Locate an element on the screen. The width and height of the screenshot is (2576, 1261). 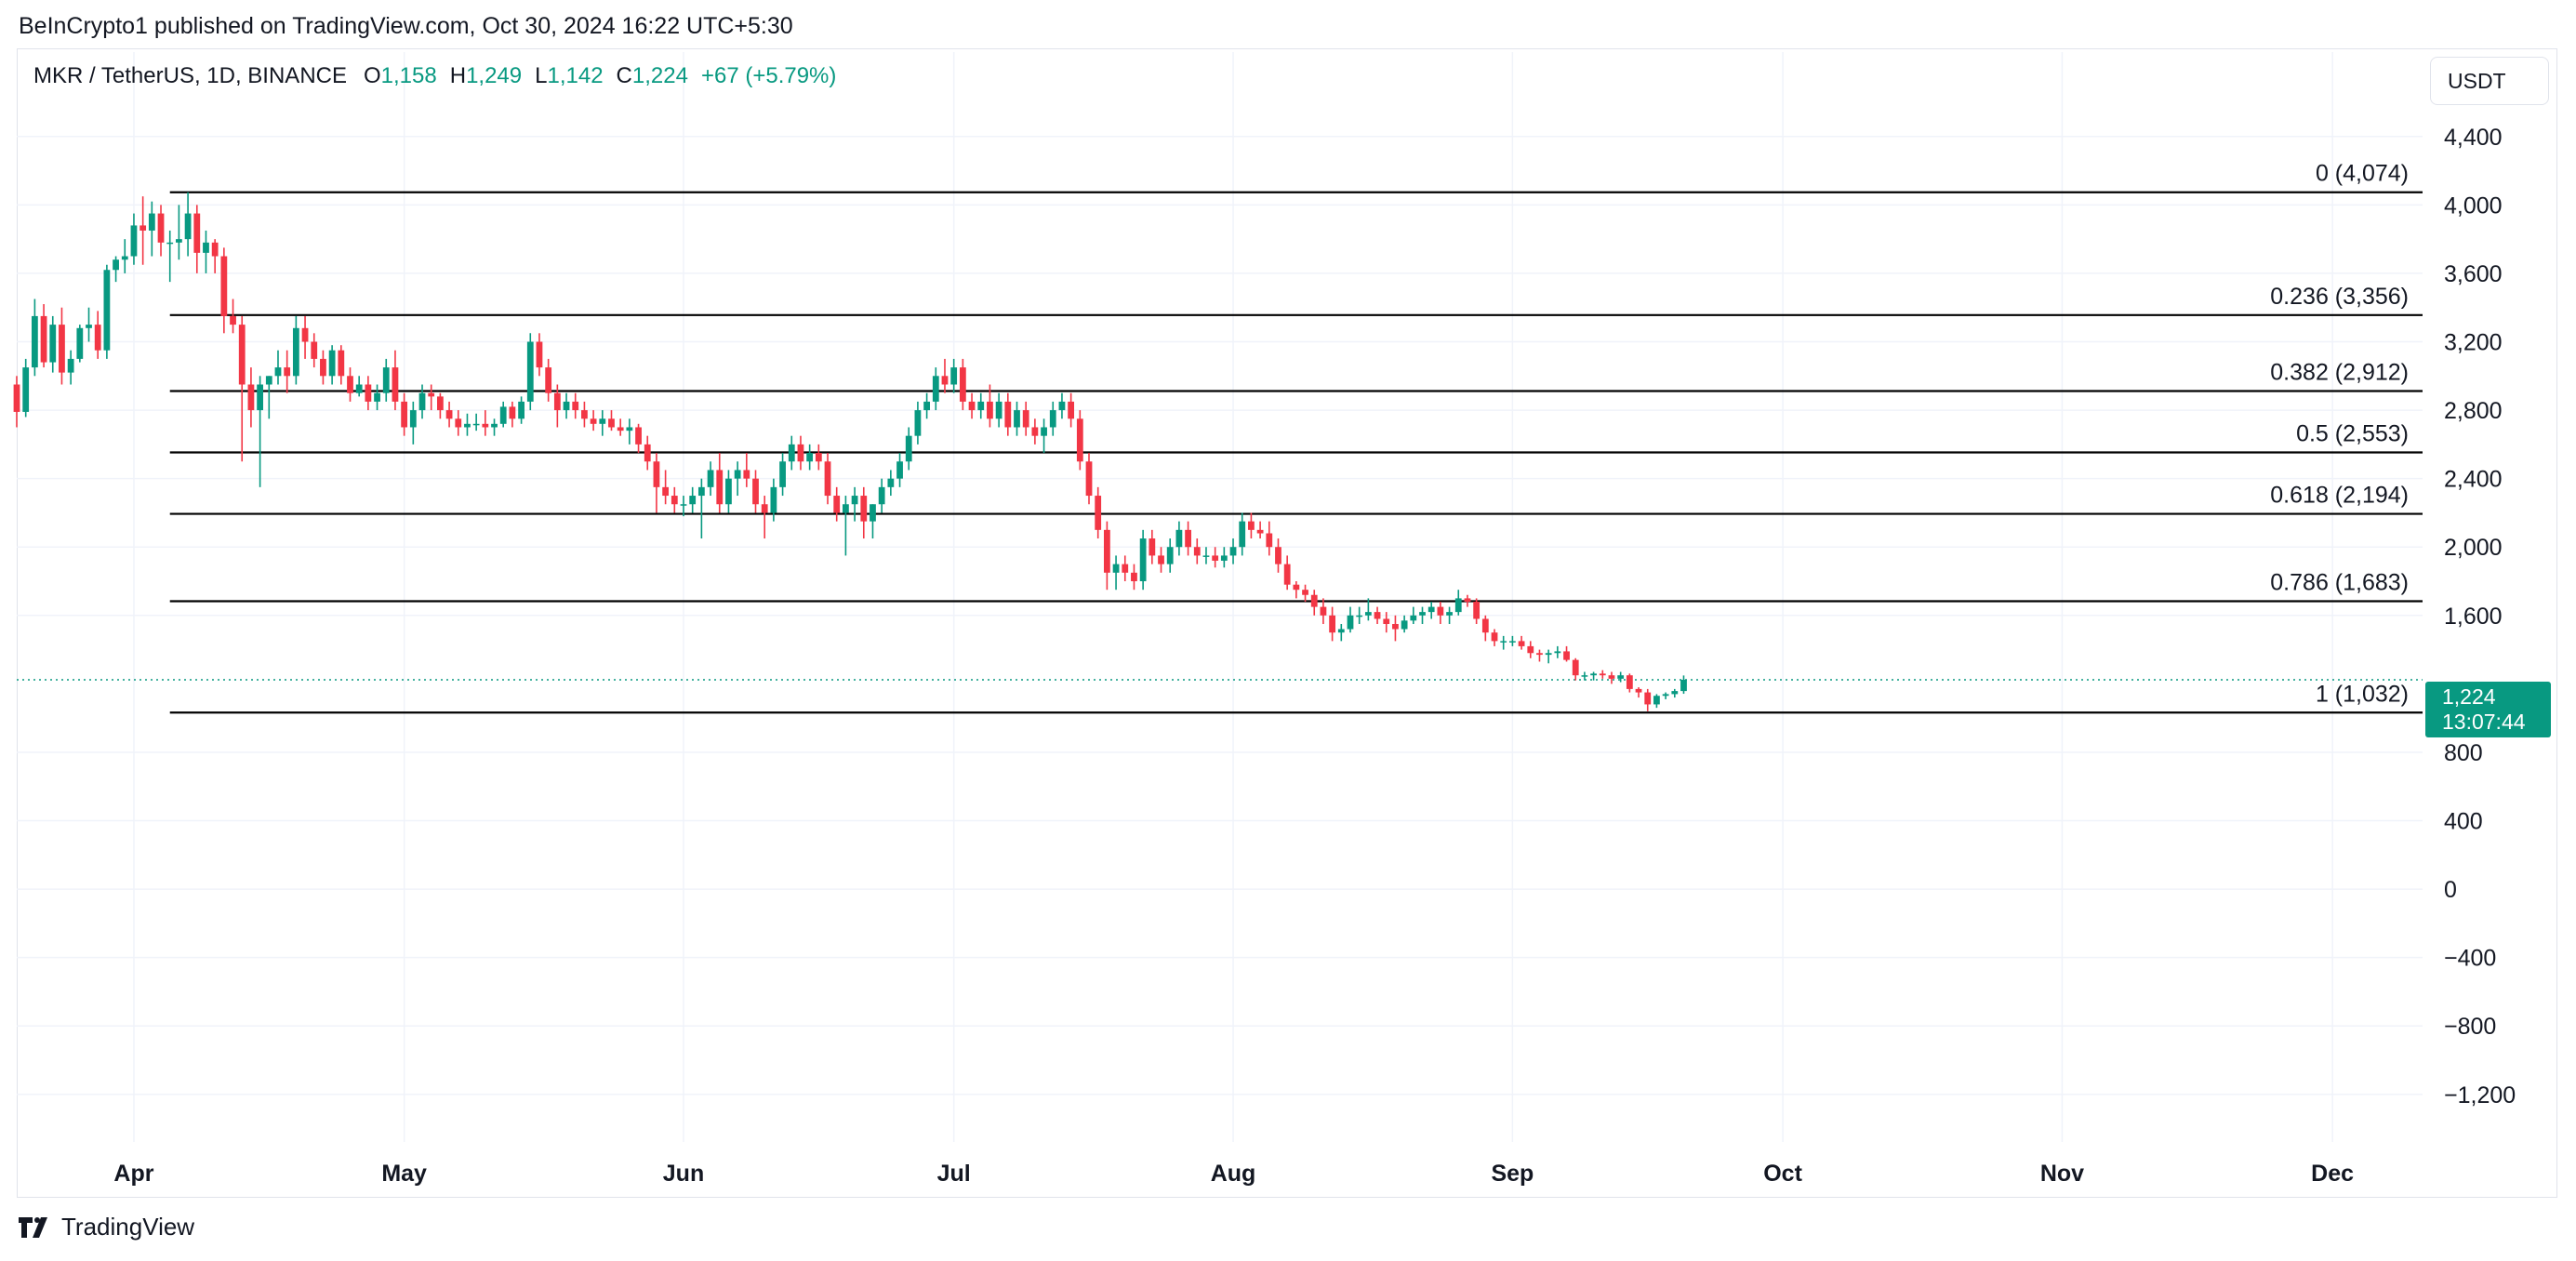
price-tick-label: 4,400 is located at coordinates (2473, 138).